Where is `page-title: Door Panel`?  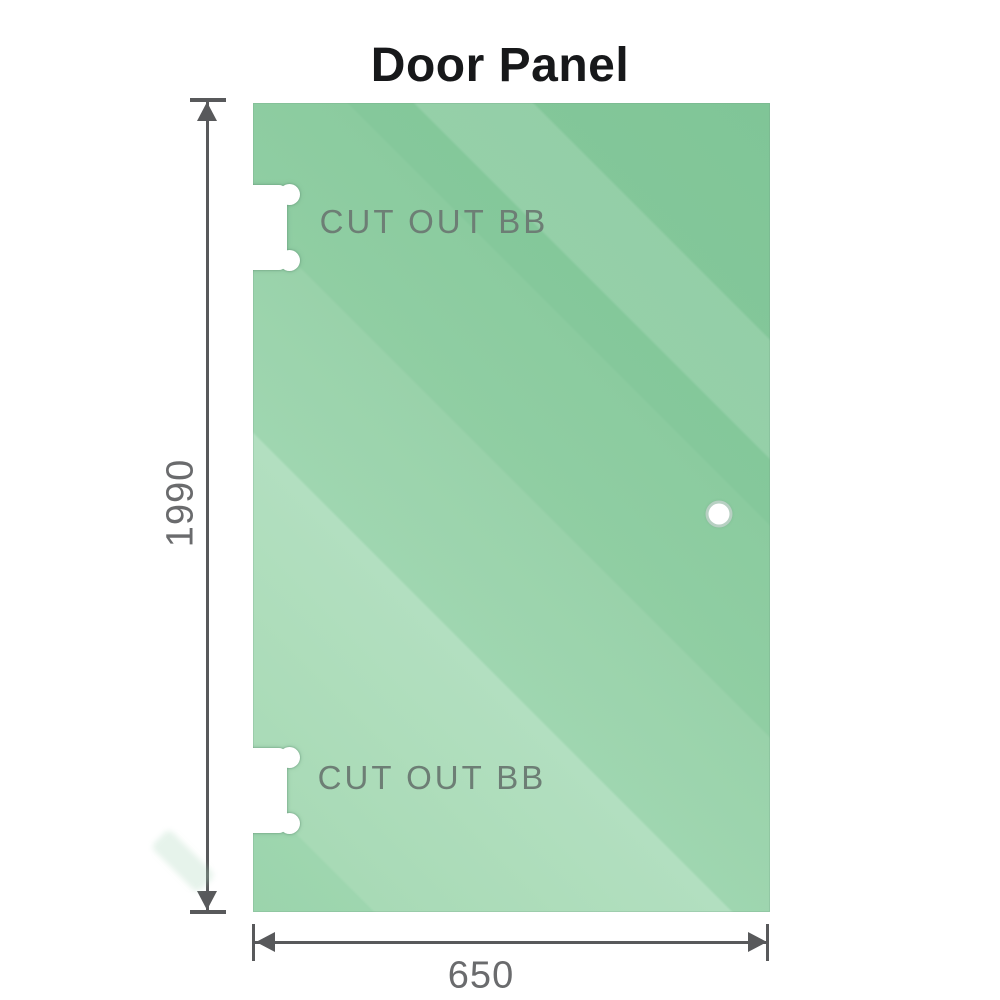 page-title: Door Panel is located at coordinates (500, 65).